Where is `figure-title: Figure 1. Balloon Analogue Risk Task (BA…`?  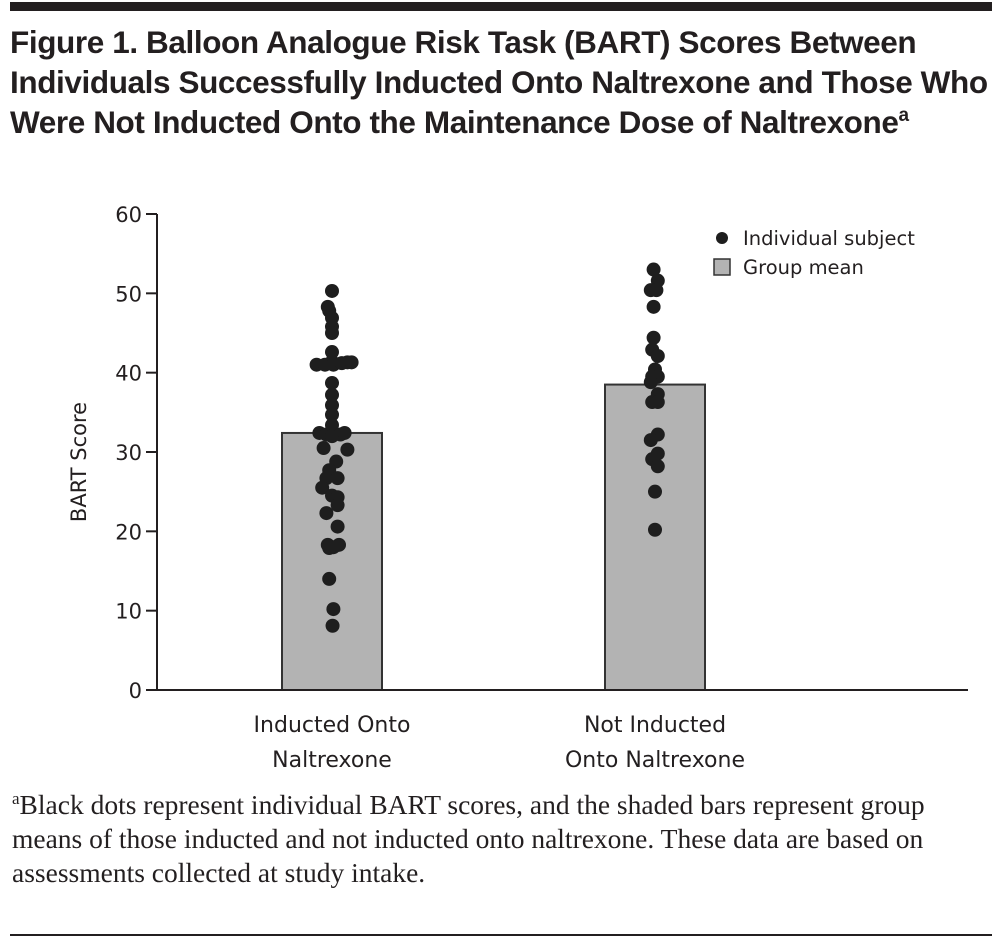 figure-title: Figure 1. Balloon Analogue Risk Task (BA… is located at coordinates (500, 82).